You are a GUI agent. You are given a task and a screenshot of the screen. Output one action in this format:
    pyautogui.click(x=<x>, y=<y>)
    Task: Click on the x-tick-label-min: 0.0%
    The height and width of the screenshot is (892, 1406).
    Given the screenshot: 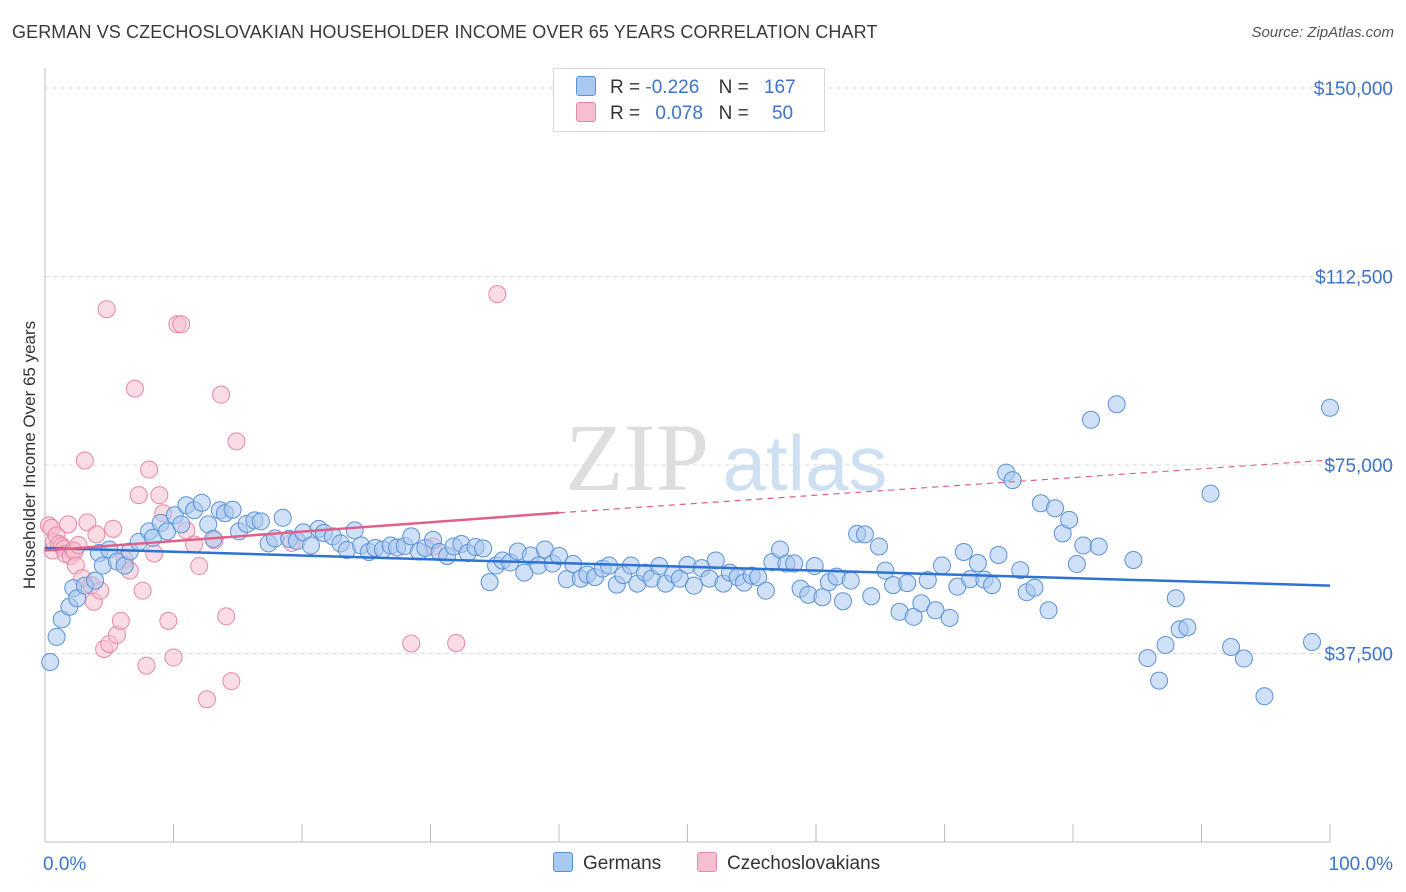 What is the action you would take?
    pyautogui.click(x=64, y=864)
    